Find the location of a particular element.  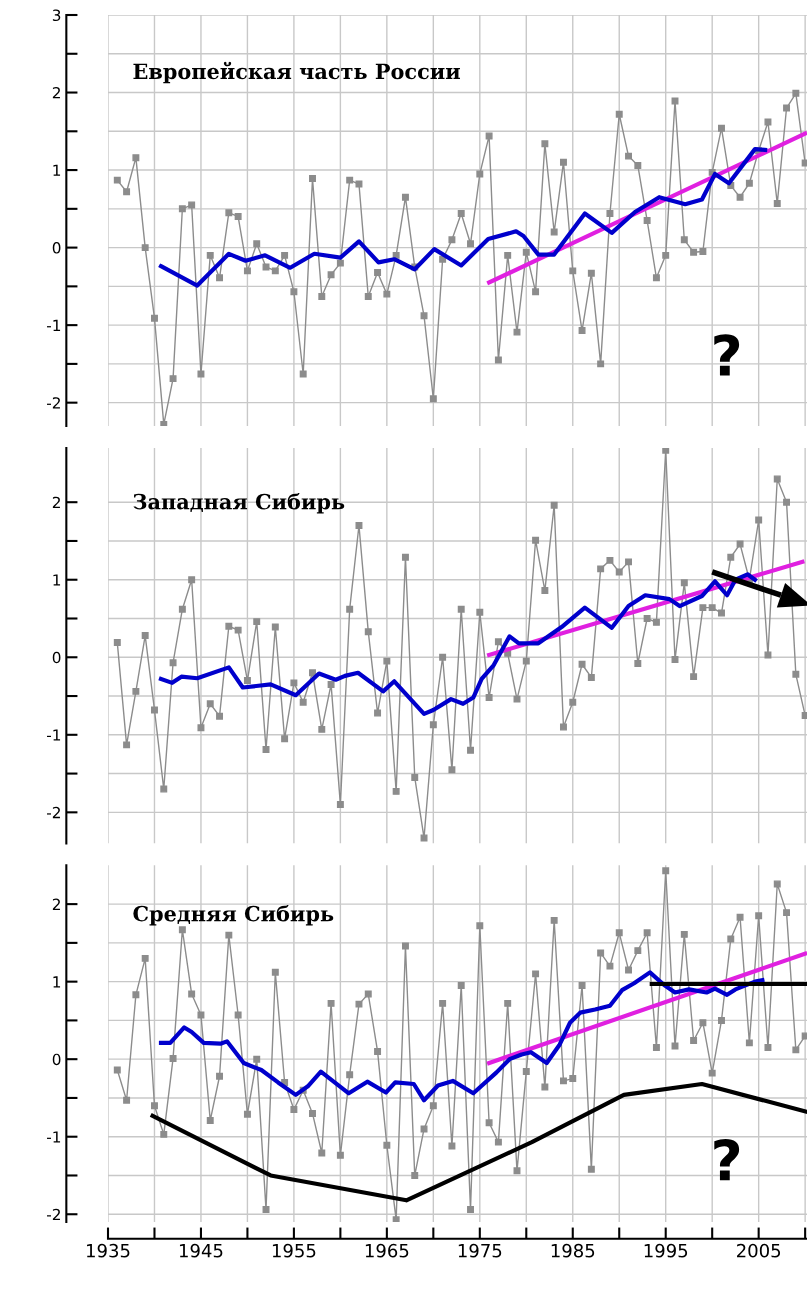

x-tick-label: 2005 is located at coordinates (759, 1250).